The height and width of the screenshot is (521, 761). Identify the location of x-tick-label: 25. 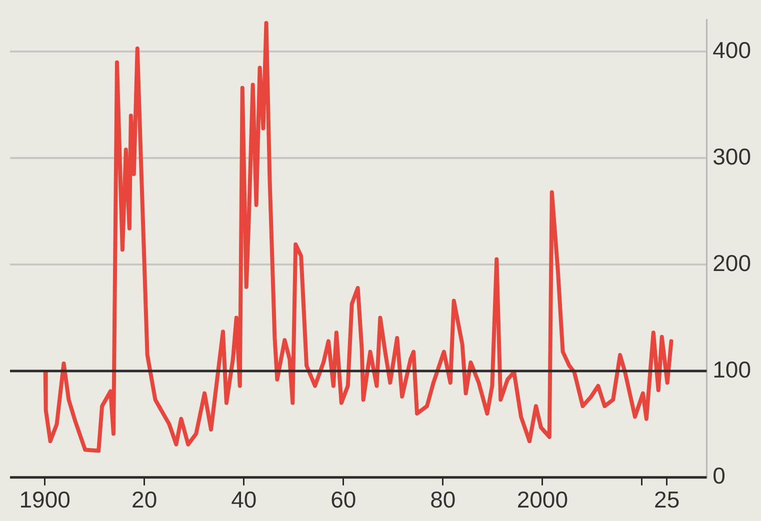
(667, 499).